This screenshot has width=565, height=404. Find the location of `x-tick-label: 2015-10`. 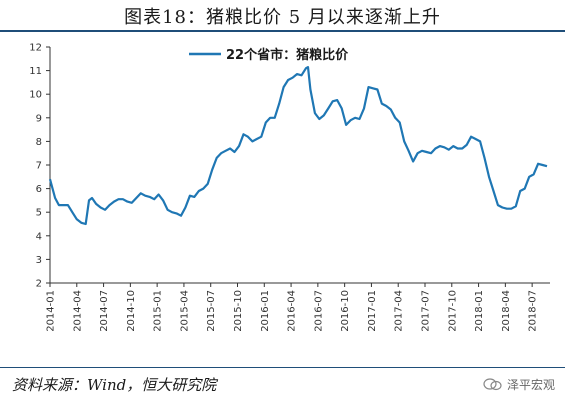

x-tick-label: 2015-10 is located at coordinates (238, 311).